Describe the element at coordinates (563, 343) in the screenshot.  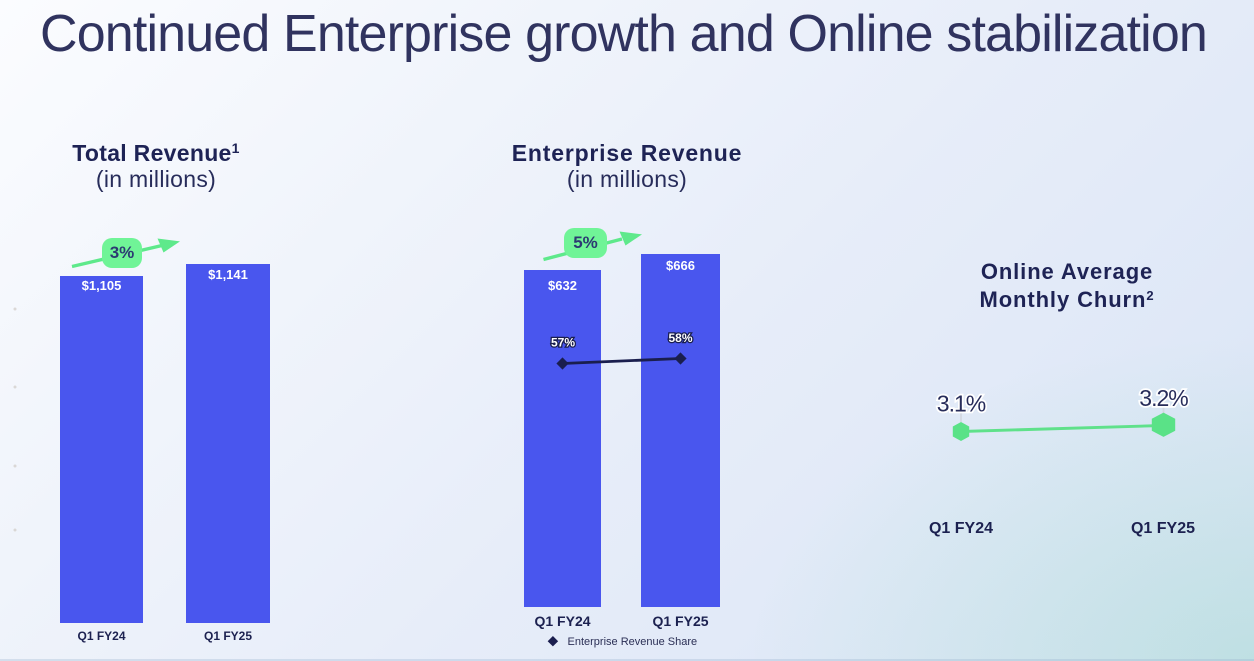
I see `svg-text: 57%` at that location.